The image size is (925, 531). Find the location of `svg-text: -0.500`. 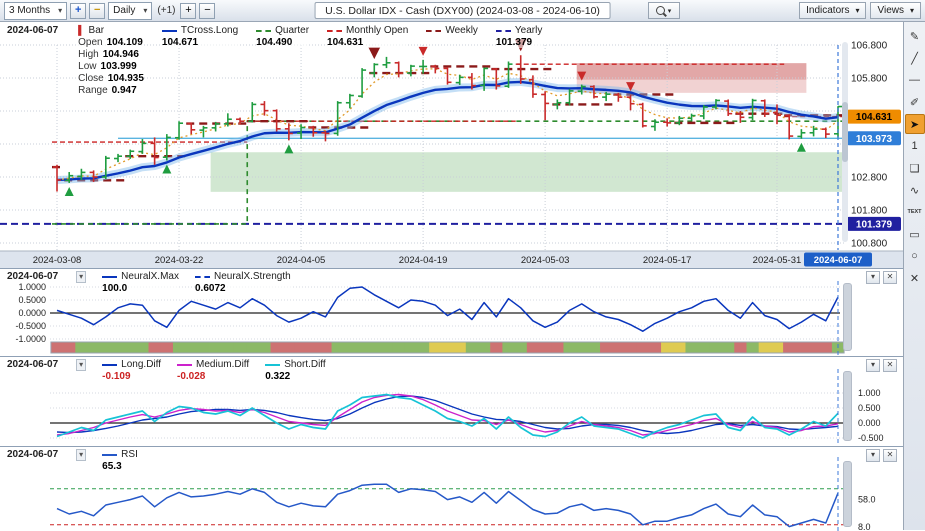

svg-text: -0.500 is located at coordinates (871, 438).